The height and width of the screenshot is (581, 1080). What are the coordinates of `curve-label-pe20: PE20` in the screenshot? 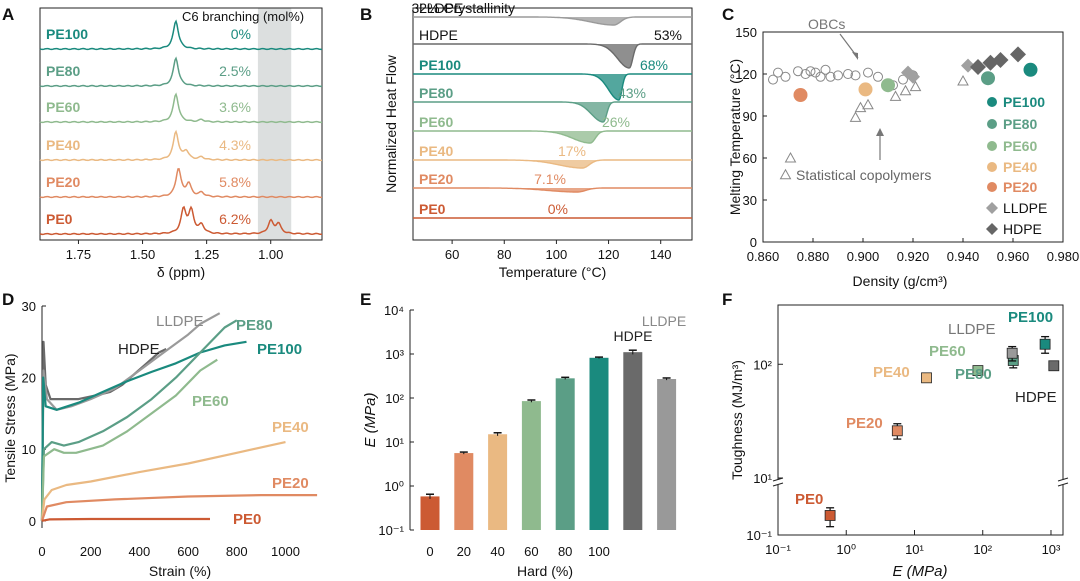 It's located at (290, 483).